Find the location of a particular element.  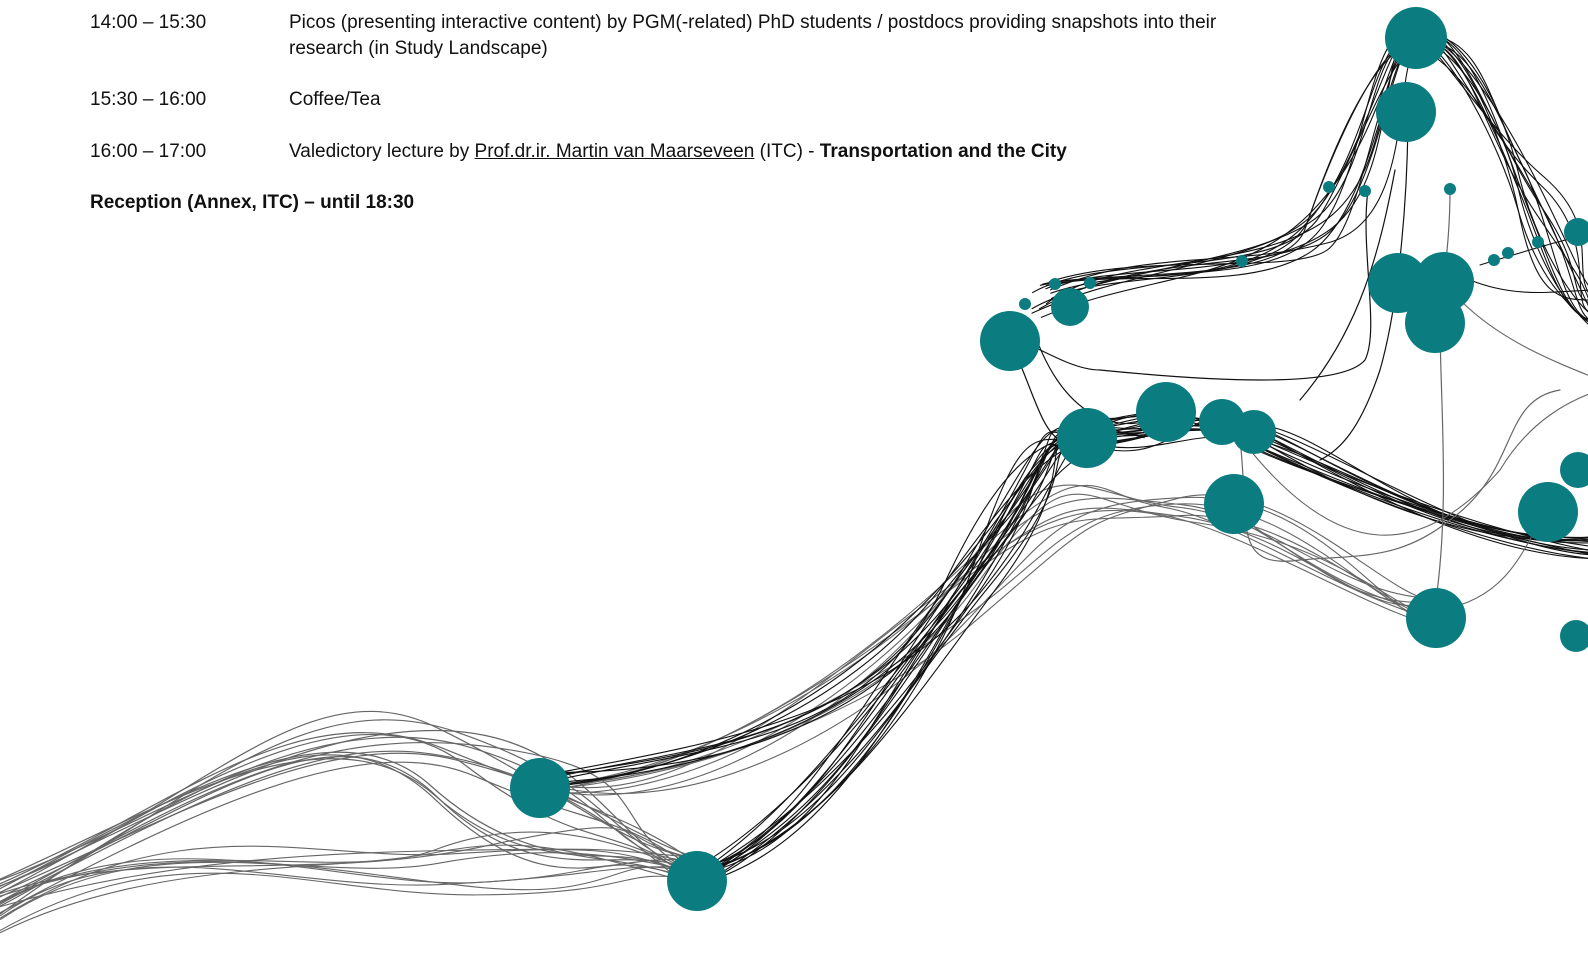

schedule-time: 16:00 – 17:00 is located at coordinates (148, 151).